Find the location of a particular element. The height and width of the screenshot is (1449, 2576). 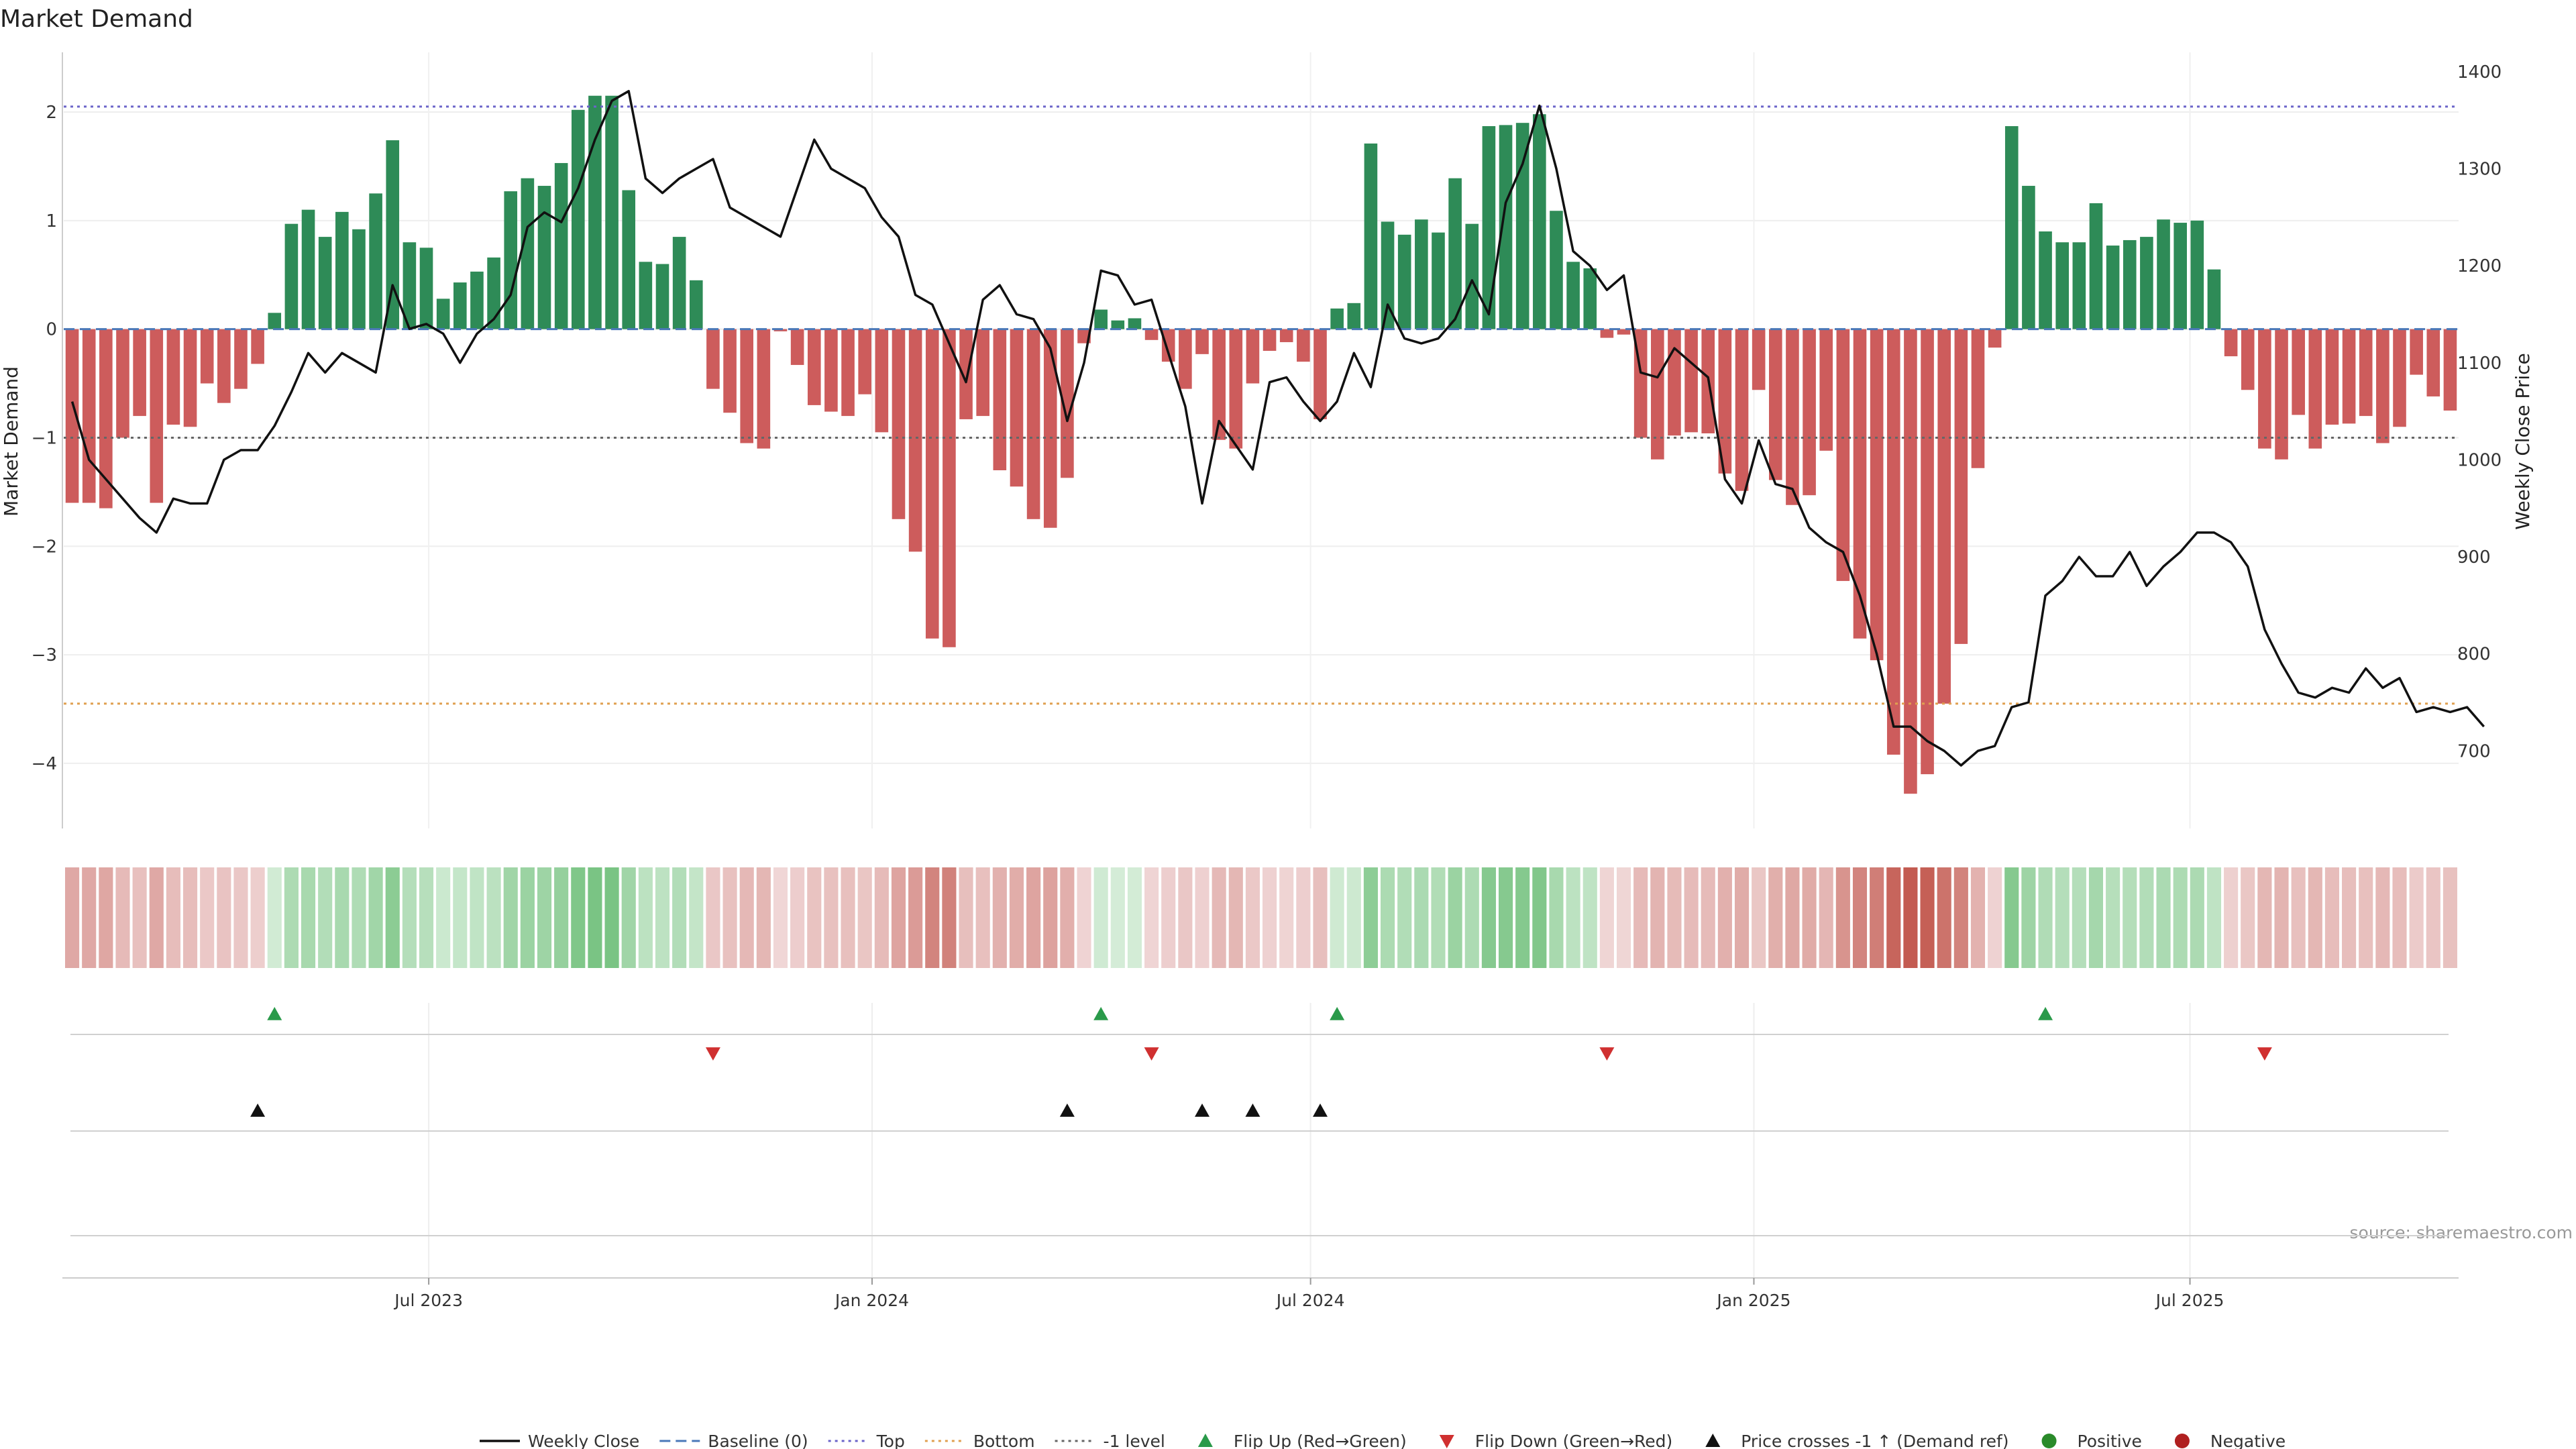

y-axis-left-label: Market Demand is located at coordinates (11, 441).